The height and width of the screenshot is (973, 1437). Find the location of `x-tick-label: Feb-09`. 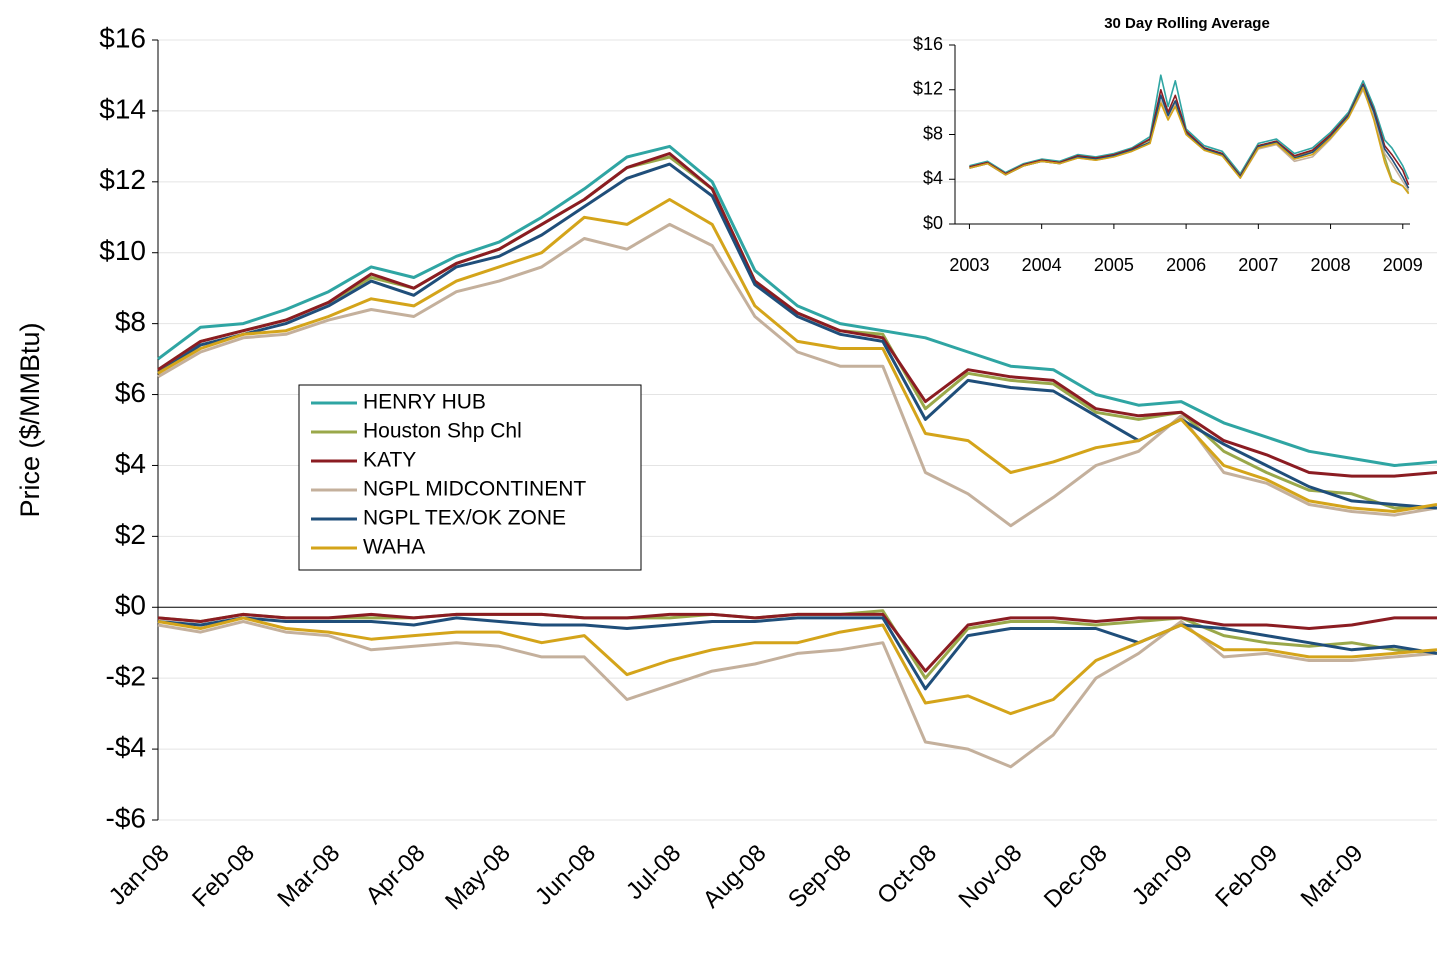

x-tick-label: Feb-09 is located at coordinates (1246, 876).